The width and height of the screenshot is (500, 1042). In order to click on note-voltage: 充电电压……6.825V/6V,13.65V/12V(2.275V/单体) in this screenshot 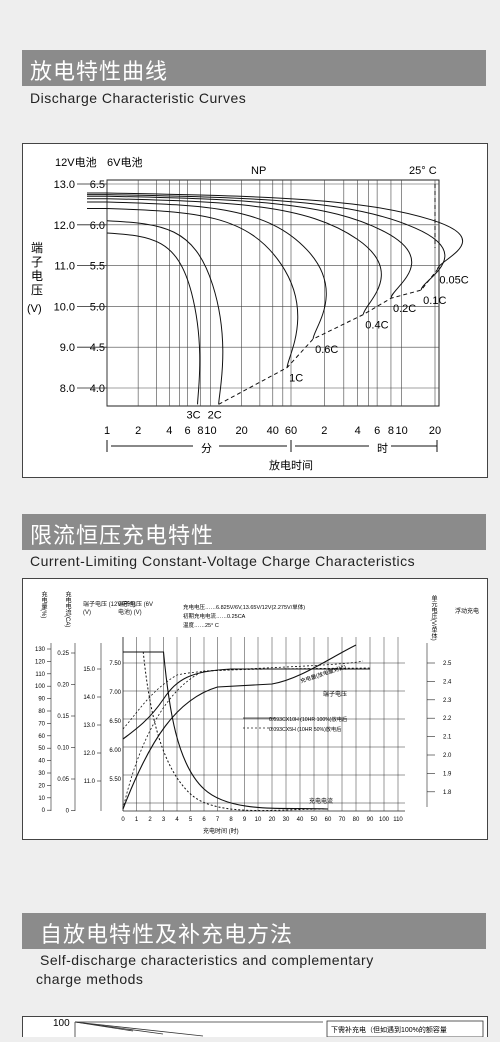, I will do `click(244, 607)`.